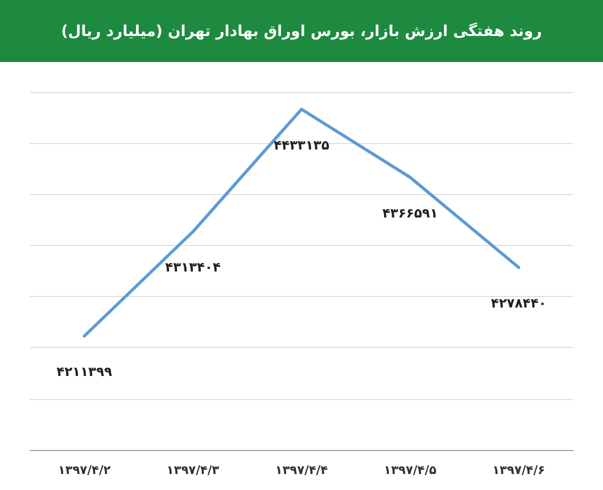 Image resolution: width=603 pixels, height=490 pixels. Describe the element at coordinates (518, 304) in the screenshot. I see `data-label: ۴۲۷۸۴۴۰` at that location.